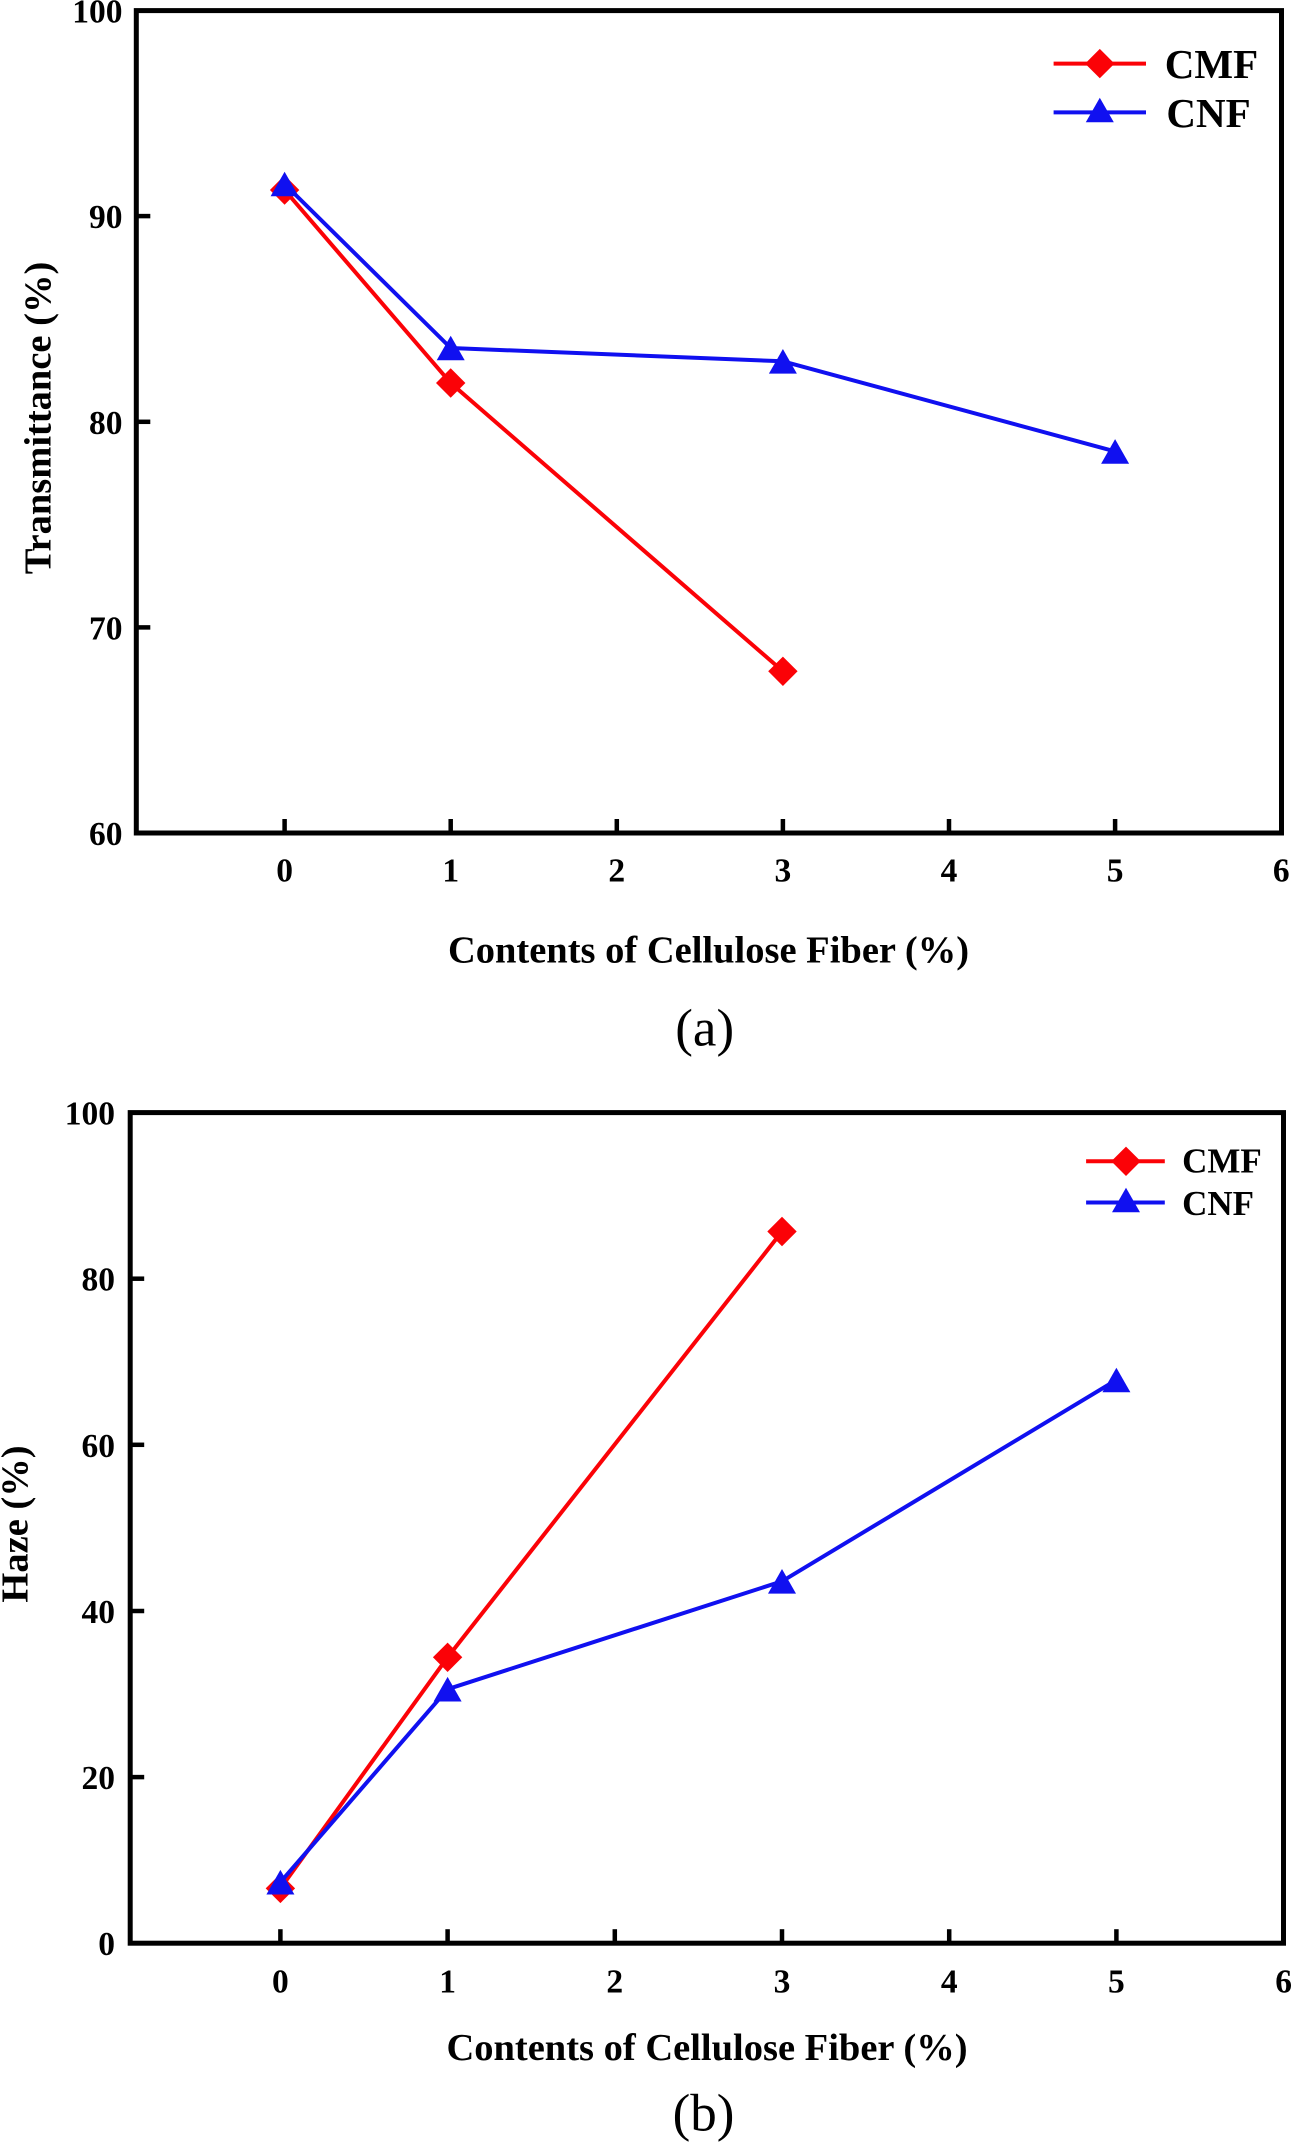  Describe the element at coordinates (106, 217) in the screenshot. I see `svg-text: 90` at that location.